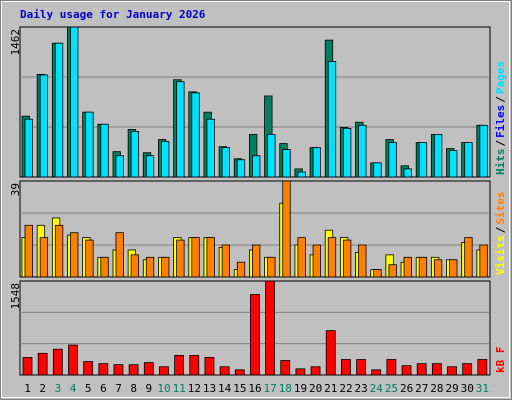 This screenshot has width=512, height=400. What do you see at coordinates (113, 14) in the screenshot?
I see `chart-title: Daily usage for January 2026` at bounding box center [113, 14].